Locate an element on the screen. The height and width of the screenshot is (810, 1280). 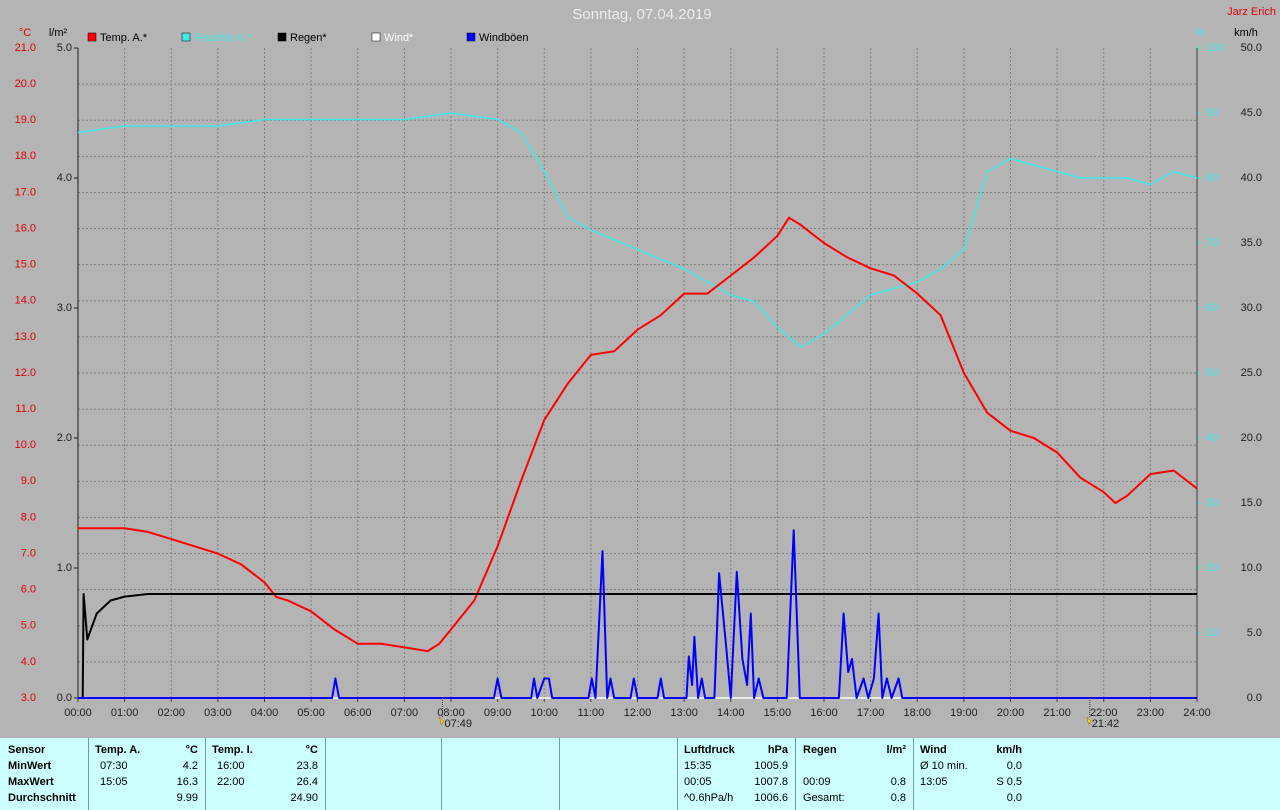
x-tick-label: 14:00 is located at coordinates (731, 713).